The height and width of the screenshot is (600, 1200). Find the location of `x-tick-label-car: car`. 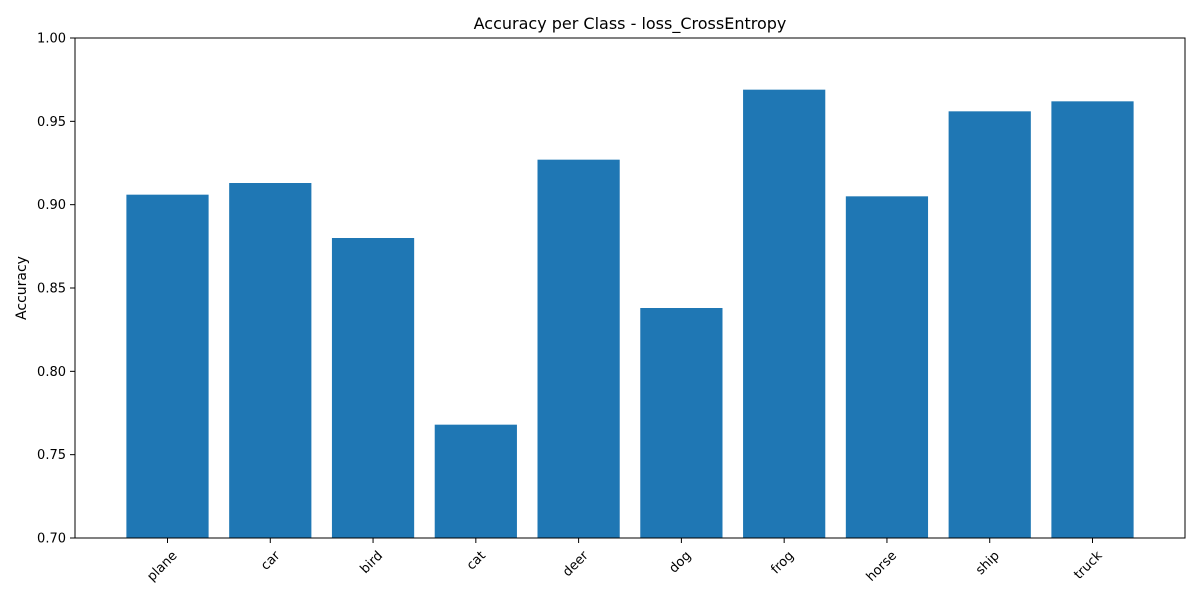

x-tick-label-car: car is located at coordinates (271, 561).